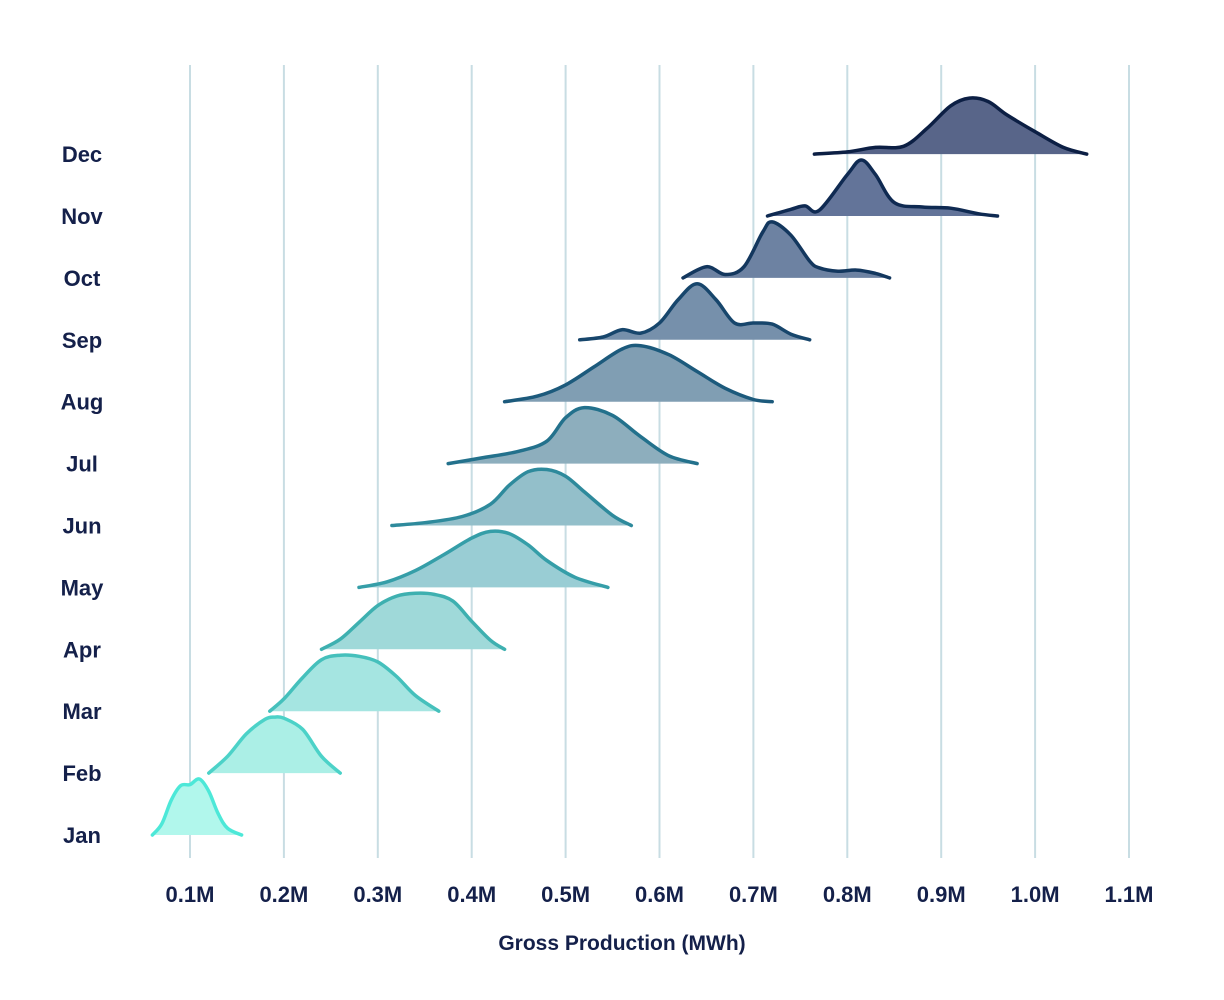 The height and width of the screenshot is (1000, 1224). What do you see at coordinates (82, 154) in the screenshot?
I see `month-label: Dec` at bounding box center [82, 154].